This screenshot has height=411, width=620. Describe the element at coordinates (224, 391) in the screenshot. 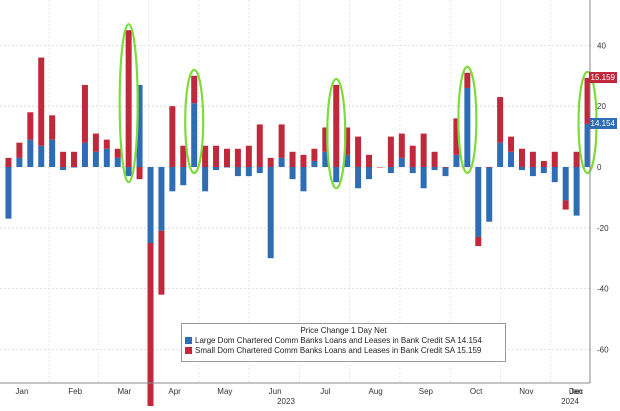

I see `x-tick-label: May` at that location.